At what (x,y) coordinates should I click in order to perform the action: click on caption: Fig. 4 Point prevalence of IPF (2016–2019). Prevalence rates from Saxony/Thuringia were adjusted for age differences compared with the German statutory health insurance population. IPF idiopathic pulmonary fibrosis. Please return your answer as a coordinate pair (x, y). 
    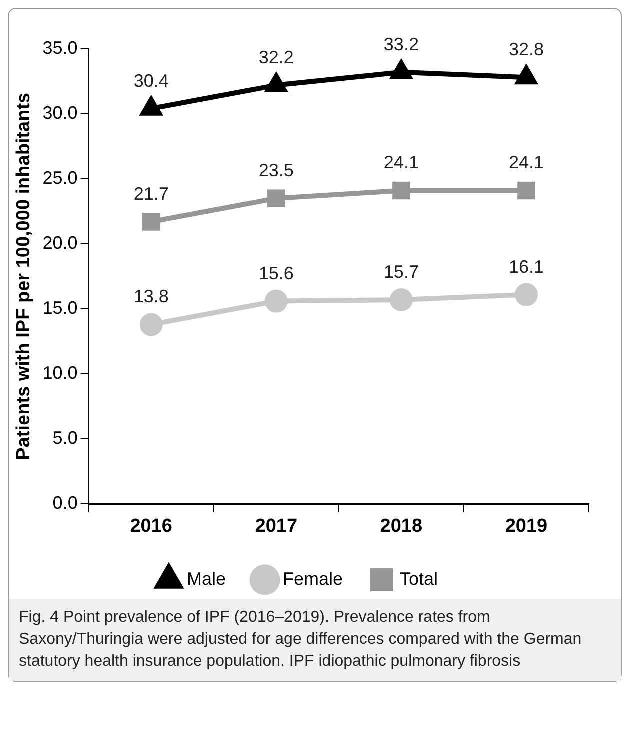
    Looking at the image, I should click on (315, 640).